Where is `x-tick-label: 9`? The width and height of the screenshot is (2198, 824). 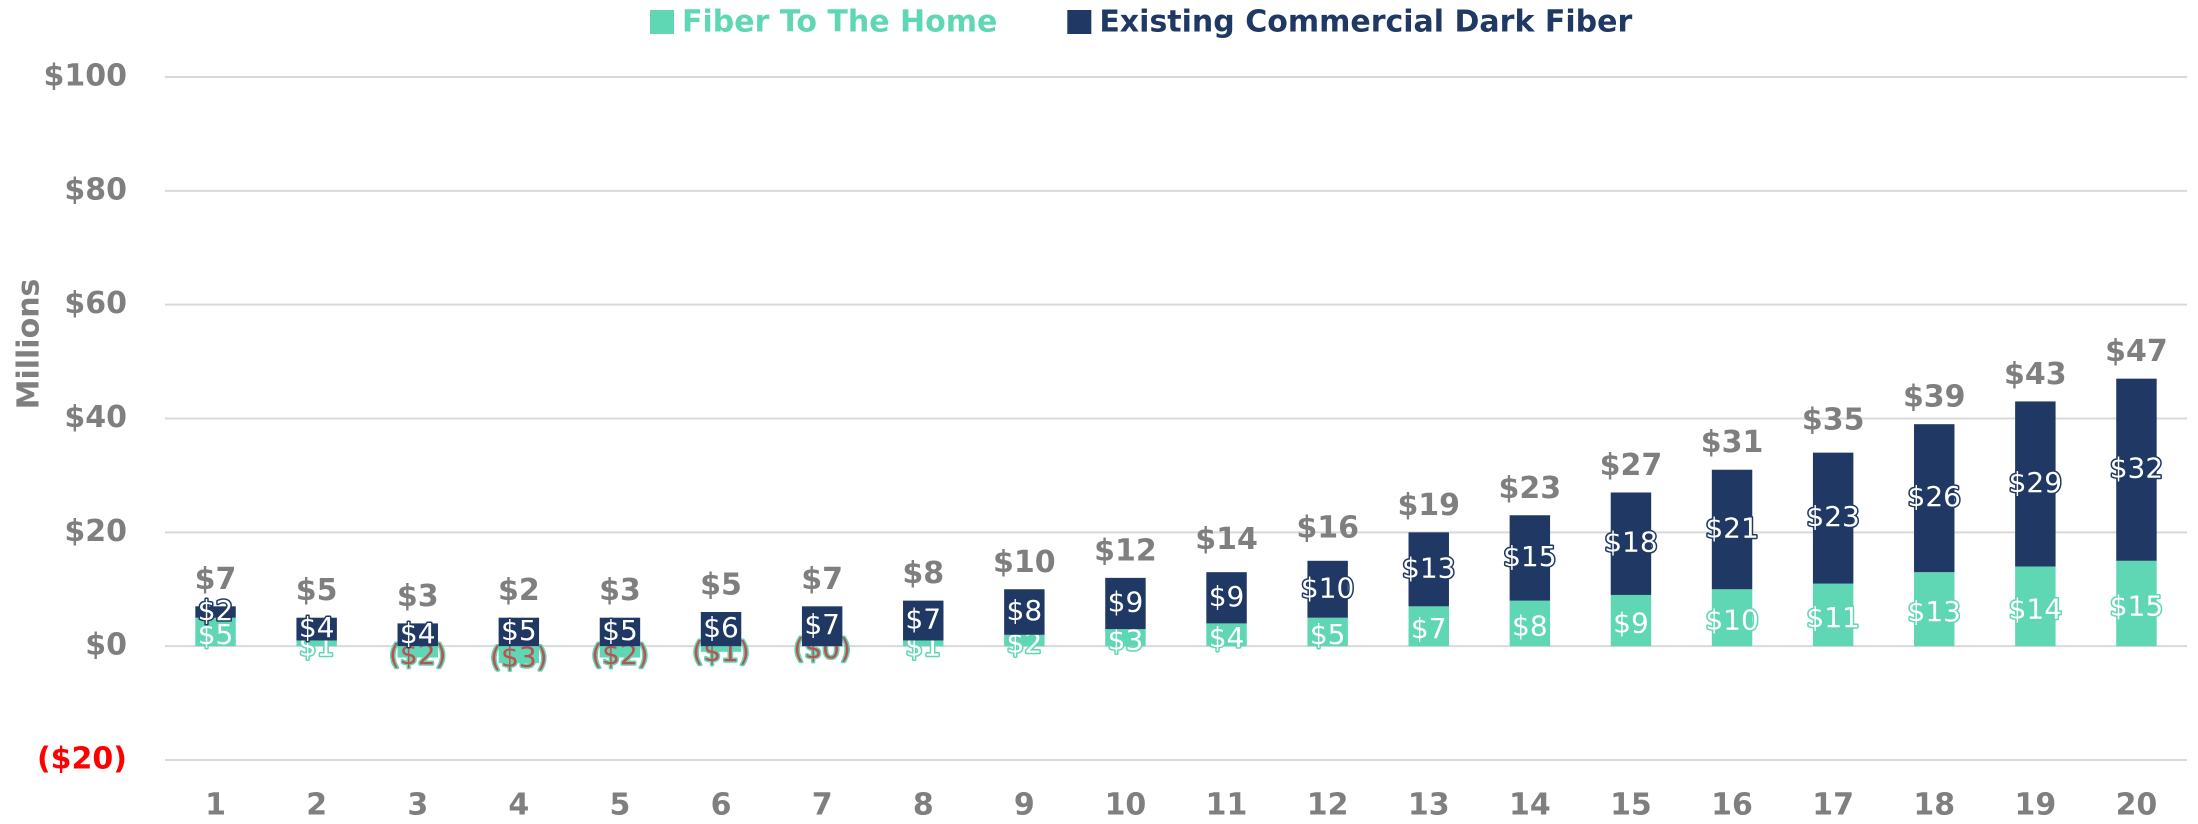 x-tick-label: 9 is located at coordinates (1024, 805).